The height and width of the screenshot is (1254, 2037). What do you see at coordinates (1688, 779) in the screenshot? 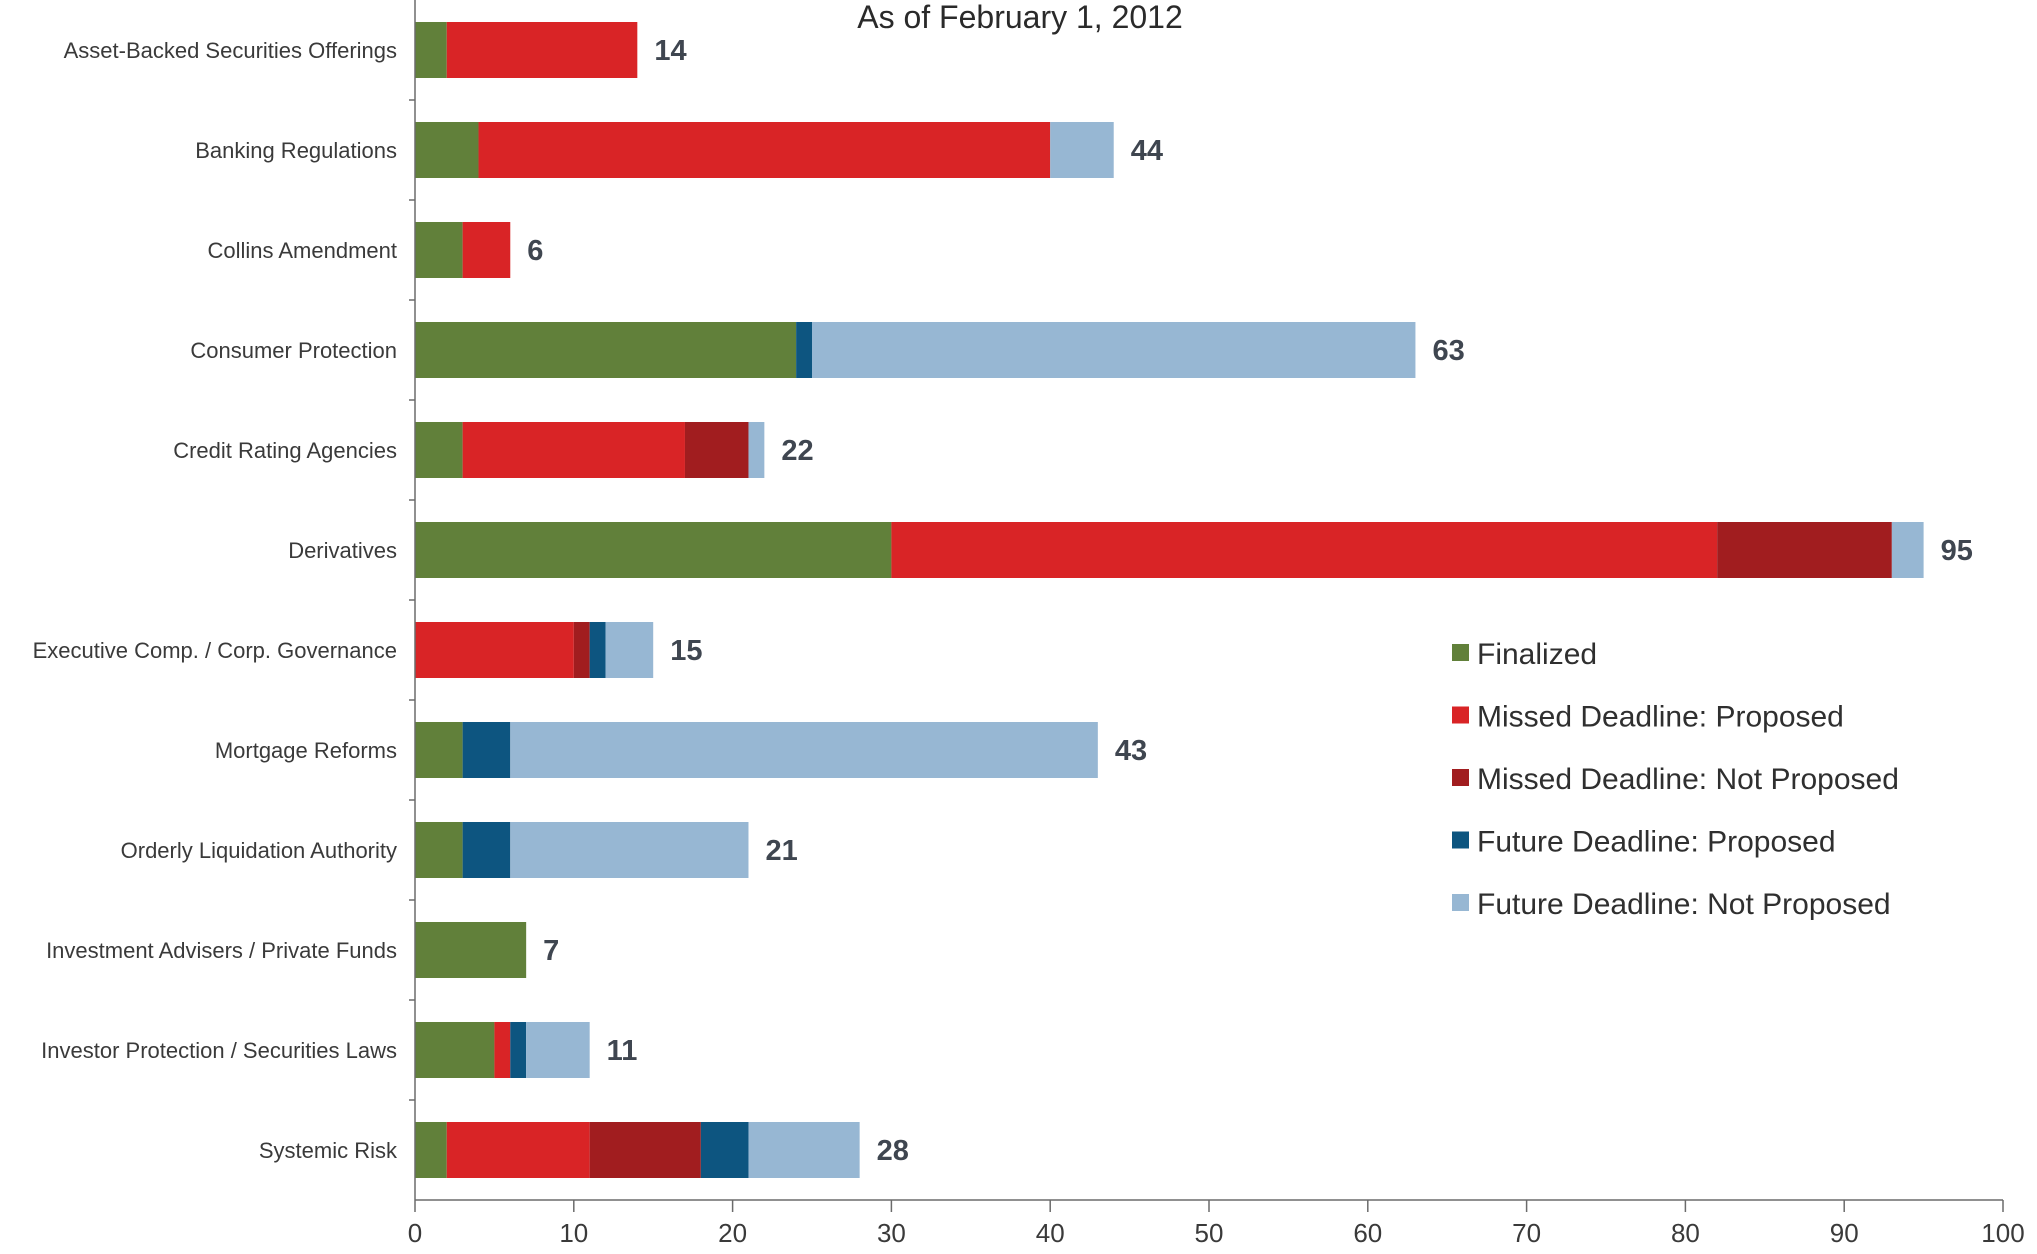
I see `legend-label-3: Missed Deadline: Not Proposed` at bounding box center [1688, 779].